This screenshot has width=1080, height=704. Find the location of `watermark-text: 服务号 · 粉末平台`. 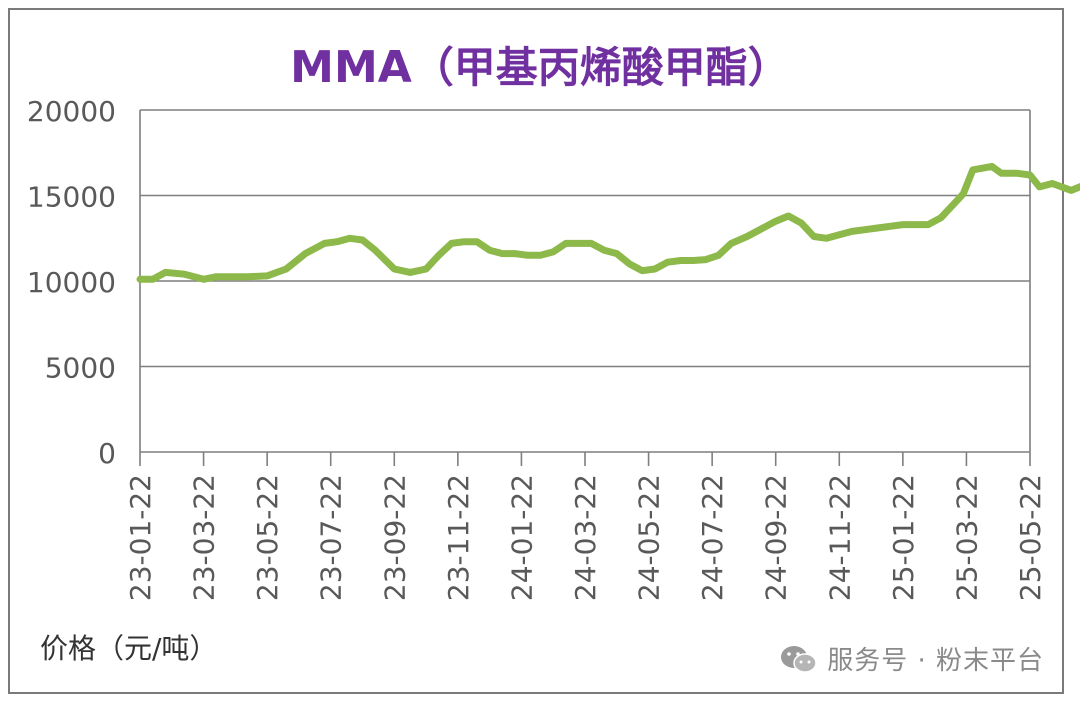

watermark-text: 服务号 · 粉末平台 is located at coordinates (935, 661).